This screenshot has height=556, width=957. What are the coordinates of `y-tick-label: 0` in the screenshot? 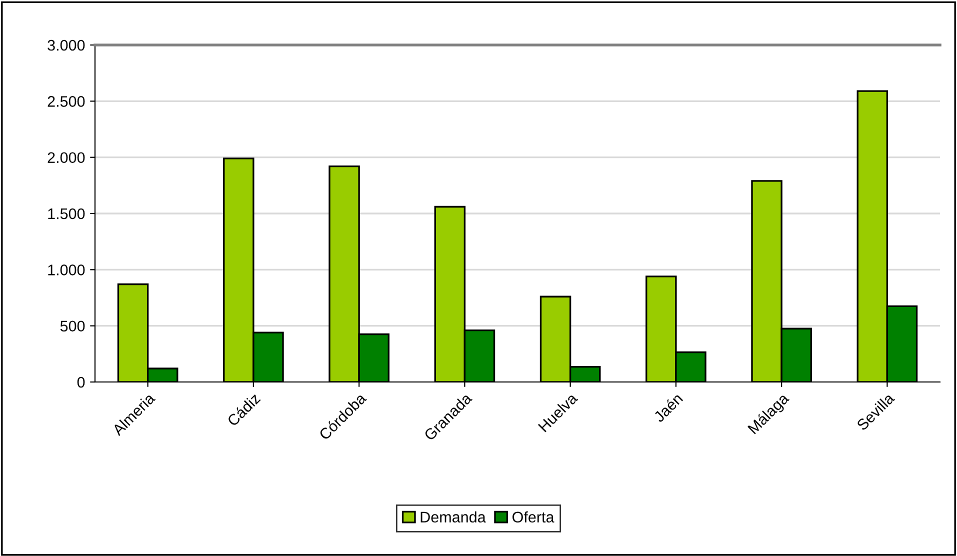 It's located at (81, 382).